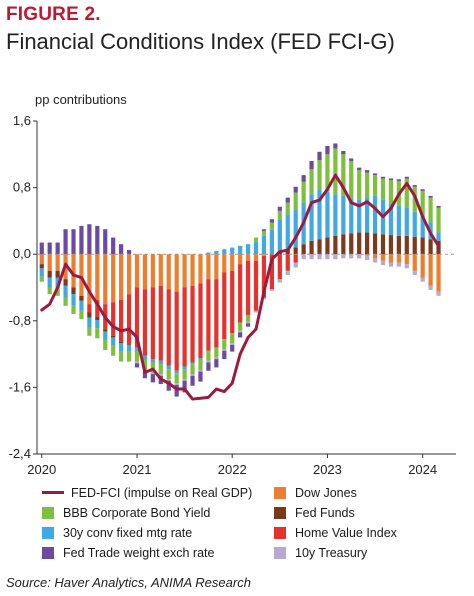 The width and height of the screenshot is (474, 596). Describe the element at coordinates (53, 14) in the screenshot. I see `figure-label: FIGURE 2.` at that location.